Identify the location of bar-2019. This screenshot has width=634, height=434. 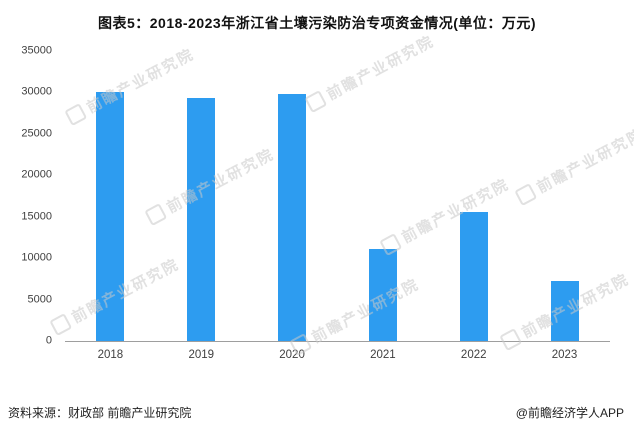
(201, 219).